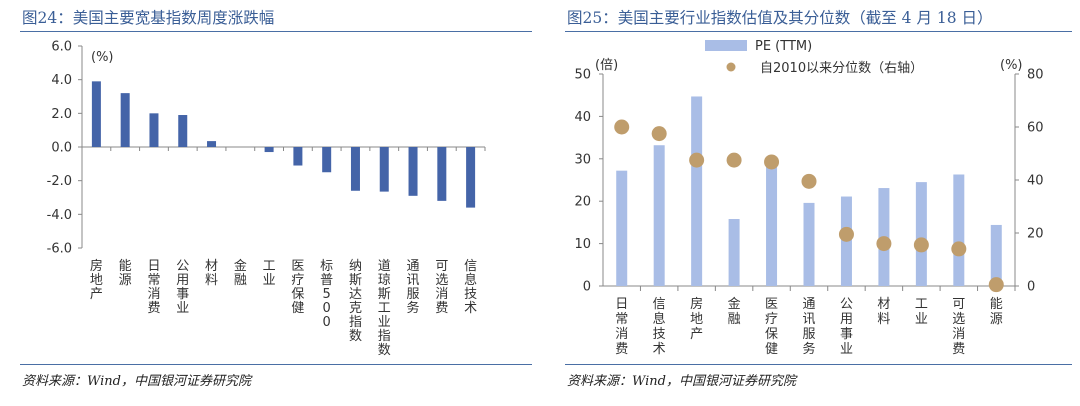  I want to click on y-tick-label-right: 60, so click(1035, 128).